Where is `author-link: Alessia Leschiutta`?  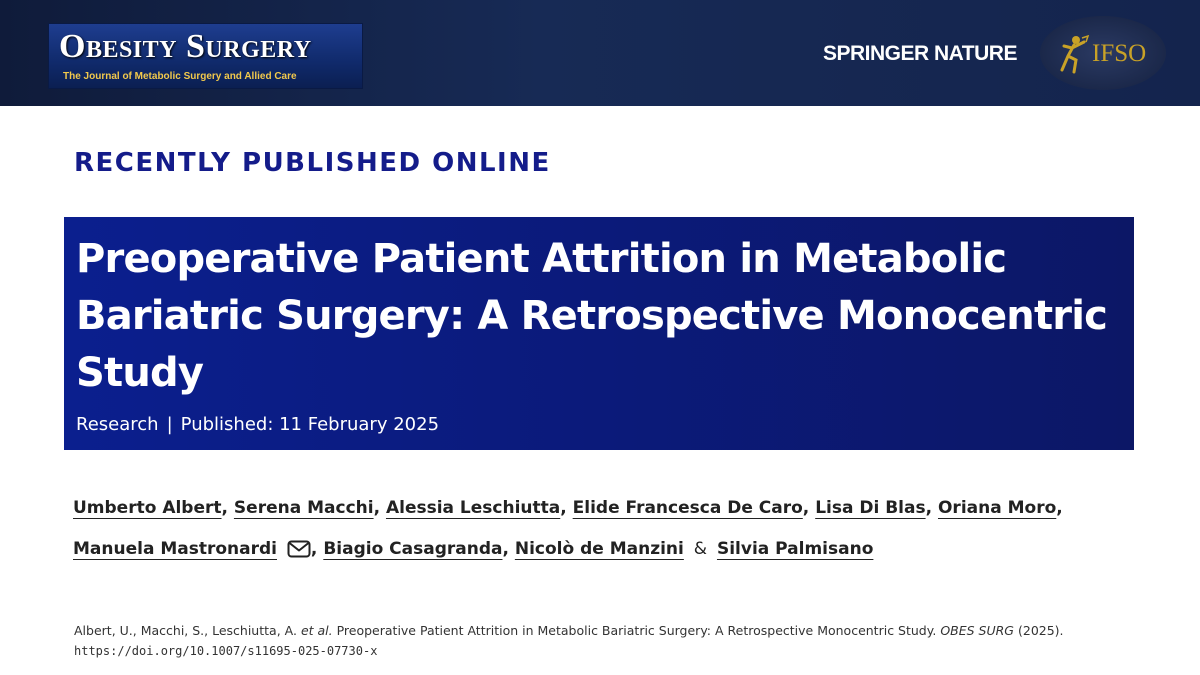 author-link: Alessia Leschiutta is located at coordinates (473, 508).